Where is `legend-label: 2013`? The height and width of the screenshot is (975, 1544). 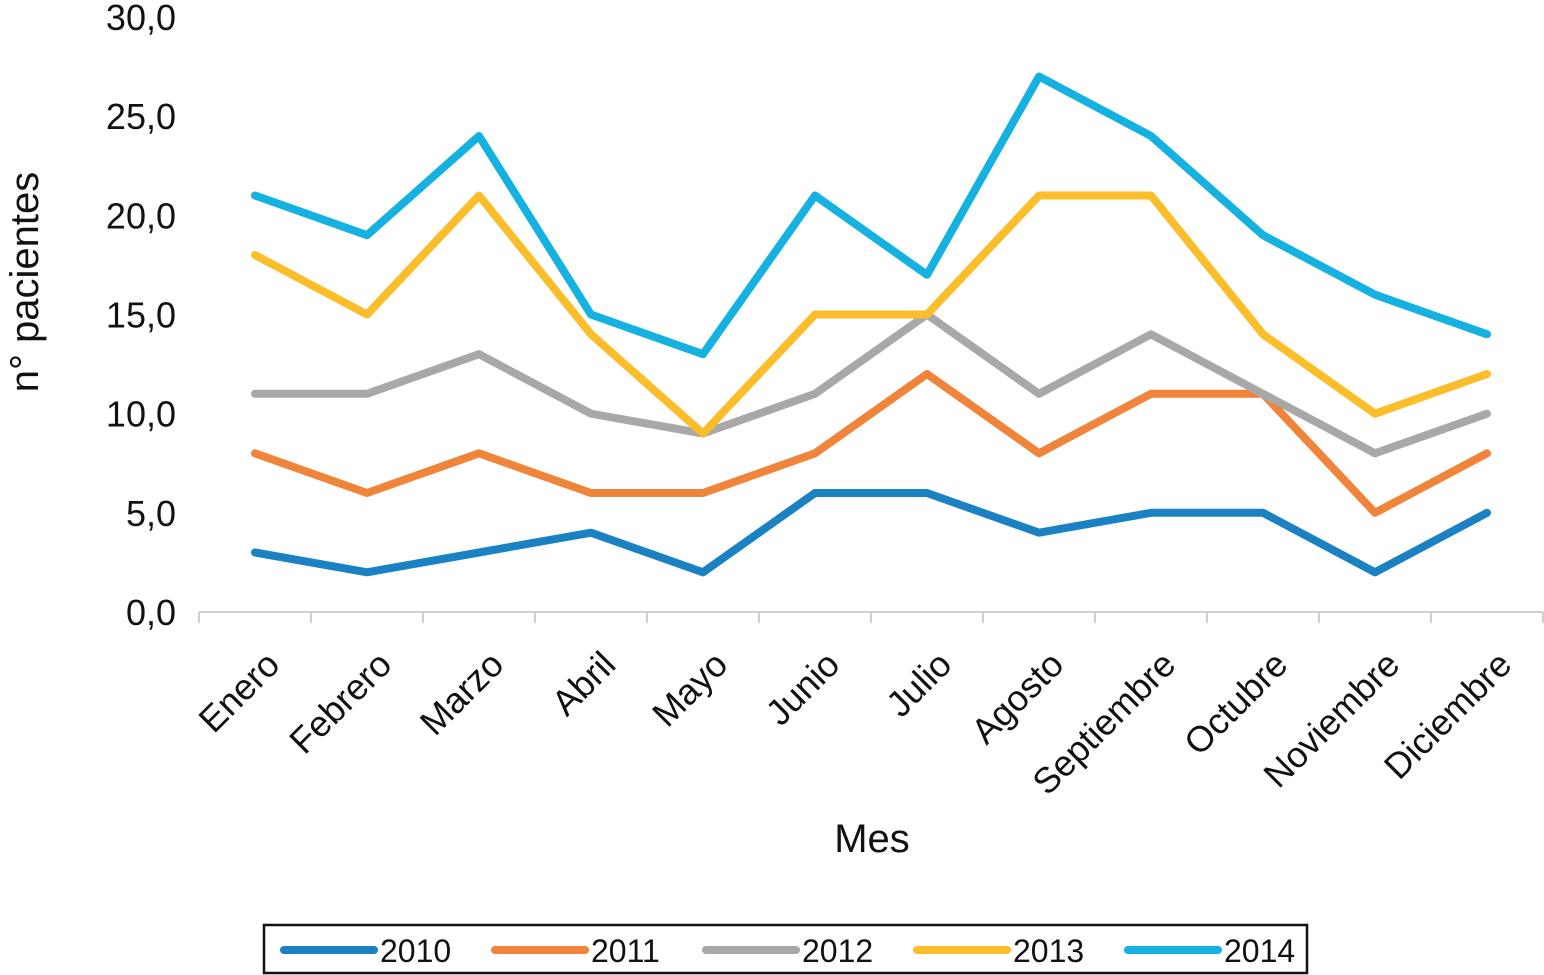 legend-label: 2013 is located at coordinates (1048, 951).